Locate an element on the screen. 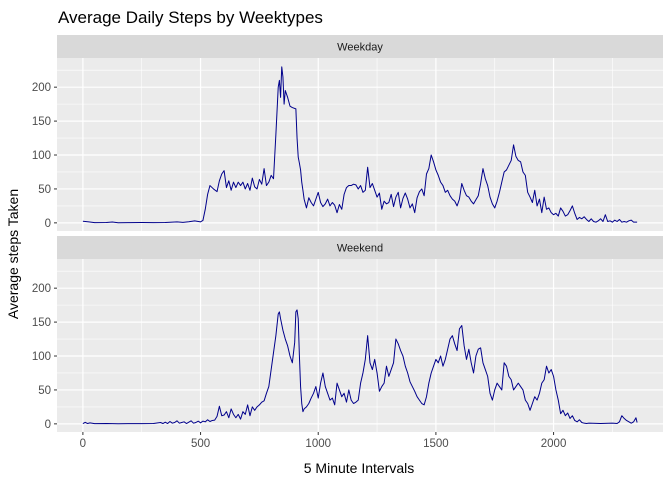 This screenshot has width=672, height=480. y-axis-title: Average steps Taken is located at coordinates (13, 254).